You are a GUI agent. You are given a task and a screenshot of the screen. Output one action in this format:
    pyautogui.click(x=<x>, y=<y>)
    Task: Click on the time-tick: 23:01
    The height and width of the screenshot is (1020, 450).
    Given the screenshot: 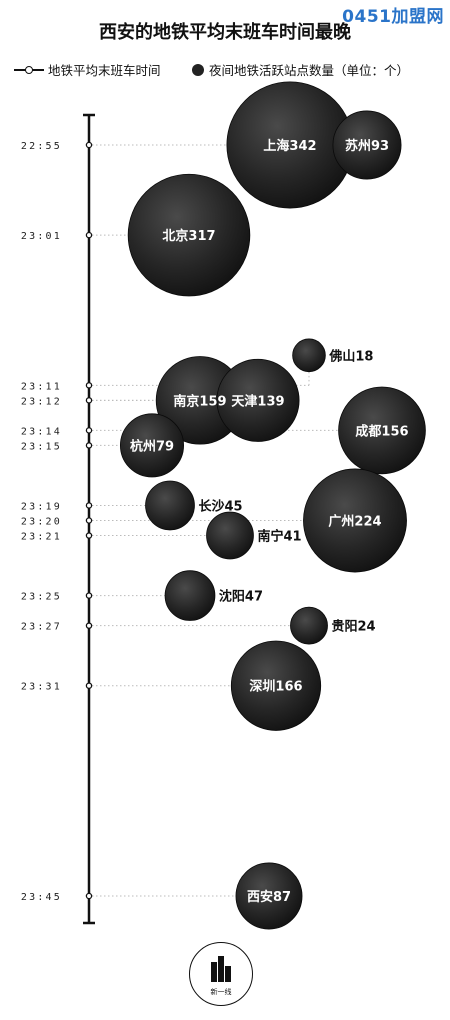 What is the action you would take?
    pyautogui.click(x=57, y=236)
    